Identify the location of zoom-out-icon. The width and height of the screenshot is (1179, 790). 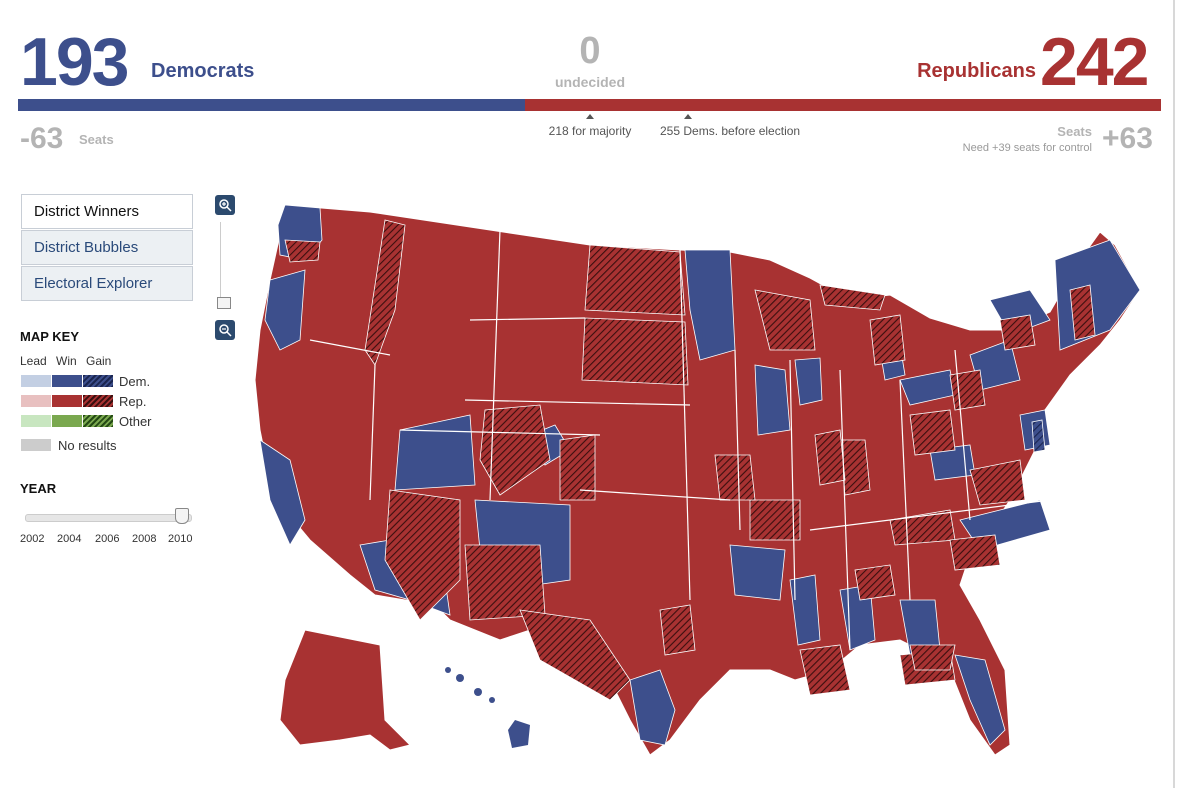
(225, 330).